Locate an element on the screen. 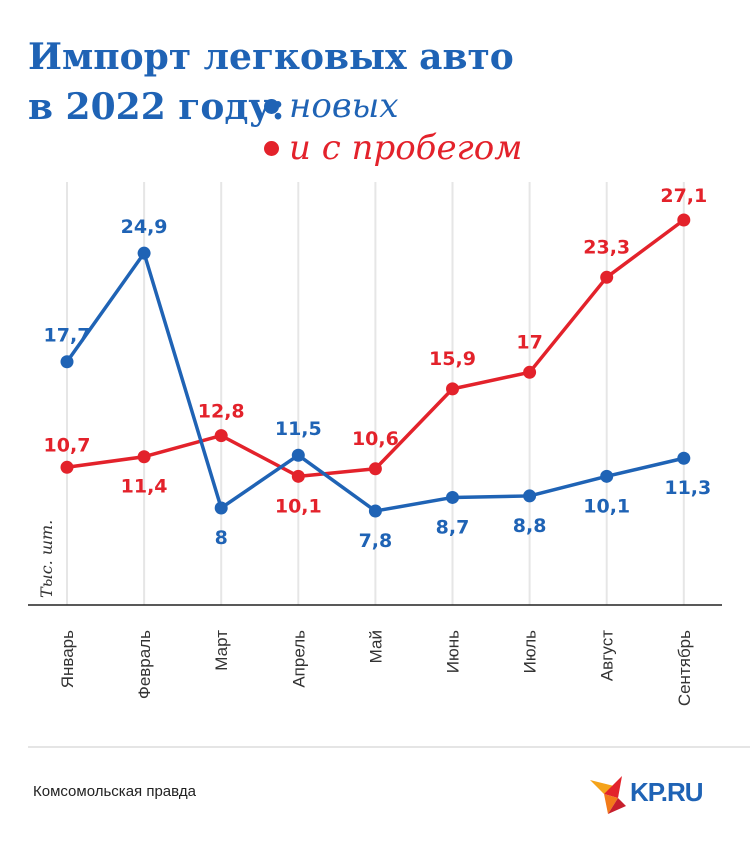  x-tick-label: Май is located at coordinates (375, 646).